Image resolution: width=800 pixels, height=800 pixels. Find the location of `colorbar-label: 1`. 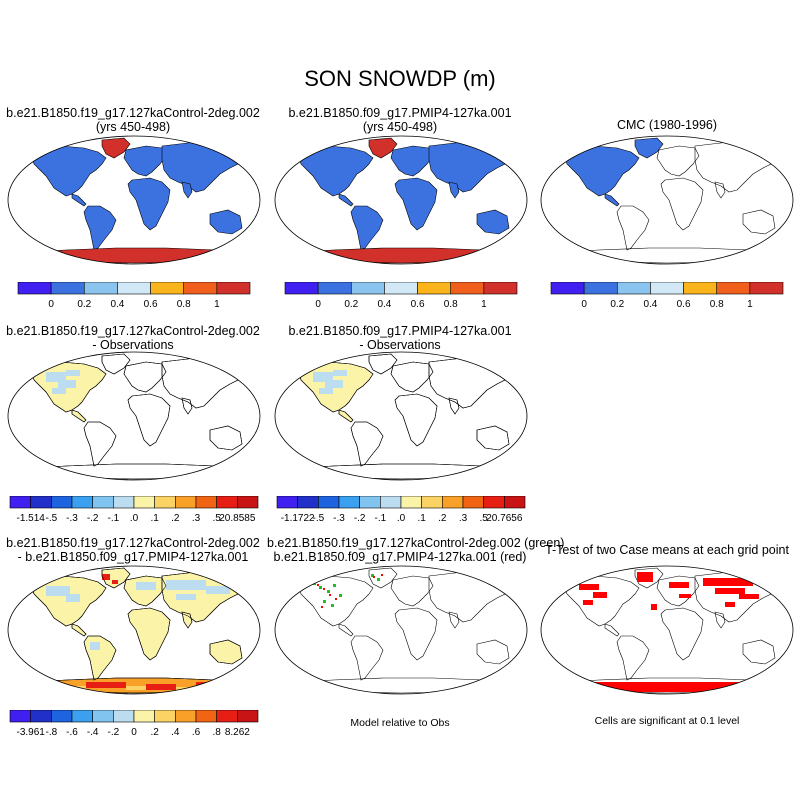

colorbar-label: 1 is located at coordinates (750, 304).